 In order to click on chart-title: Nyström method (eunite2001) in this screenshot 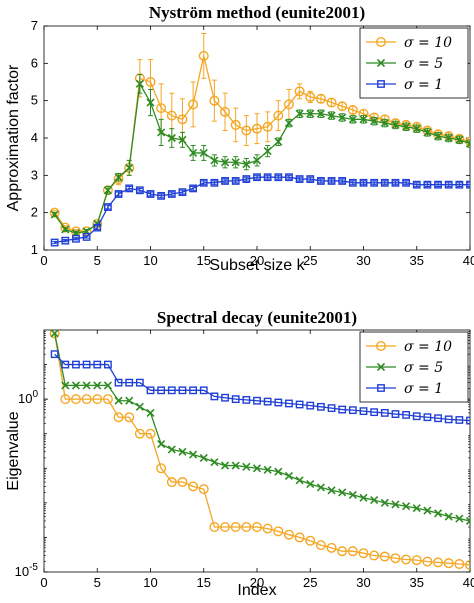, I will do `click(257, 12)`.